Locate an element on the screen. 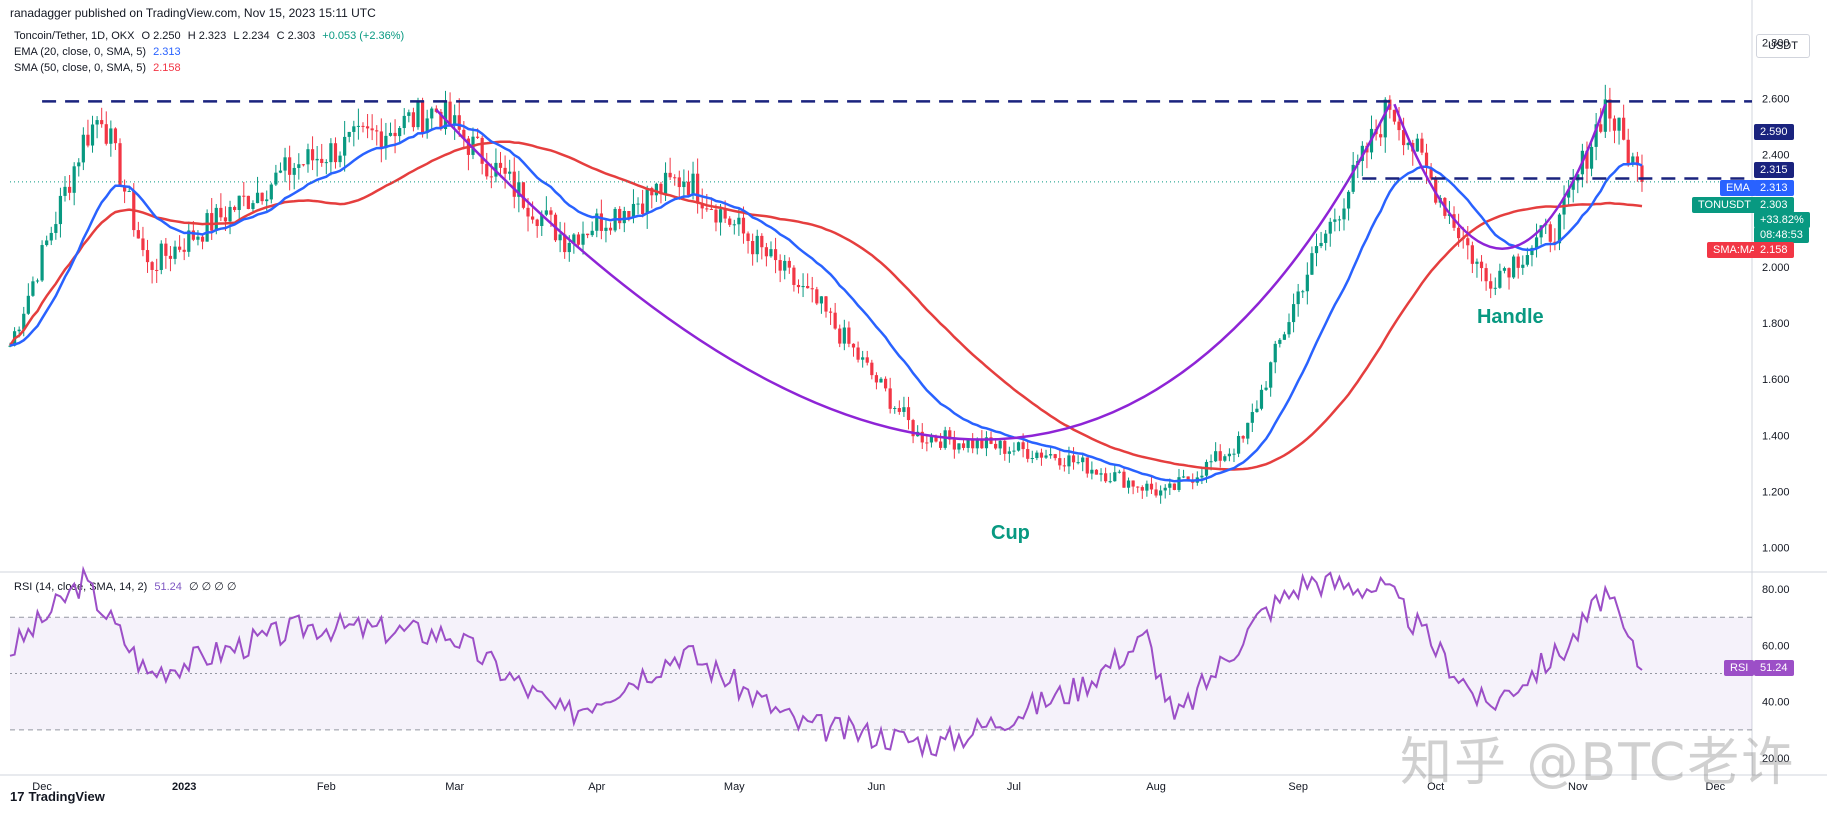  sma-legend: SMA (50, close, 0, SMA, 5) 2.158 is located at coordinates (99, 68).